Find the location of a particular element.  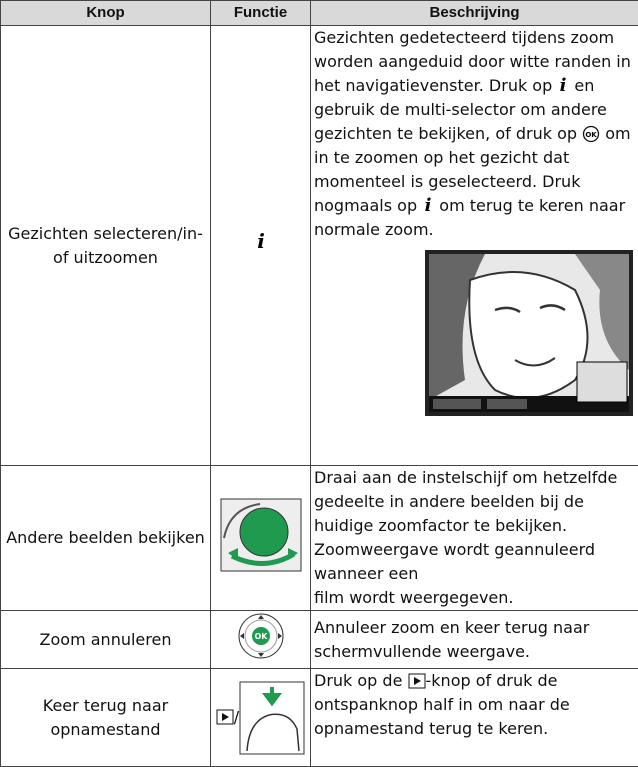

multi-selector-icon: OK is located at coordinates (261, 636).